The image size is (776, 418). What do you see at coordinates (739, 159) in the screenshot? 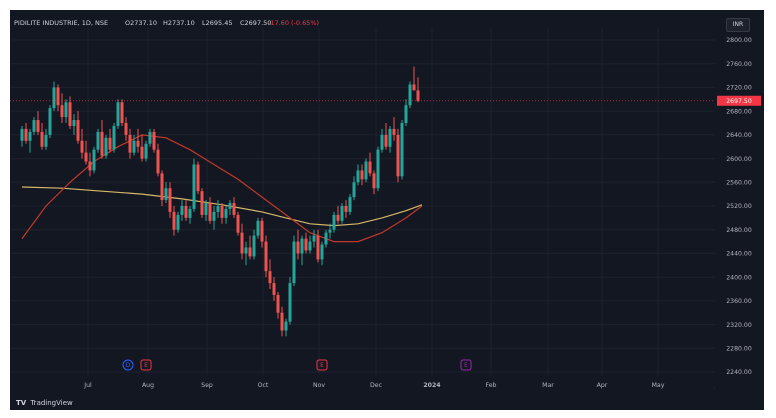
I see `price-tick-label: 2600.00` at bounding box center [739, 159].